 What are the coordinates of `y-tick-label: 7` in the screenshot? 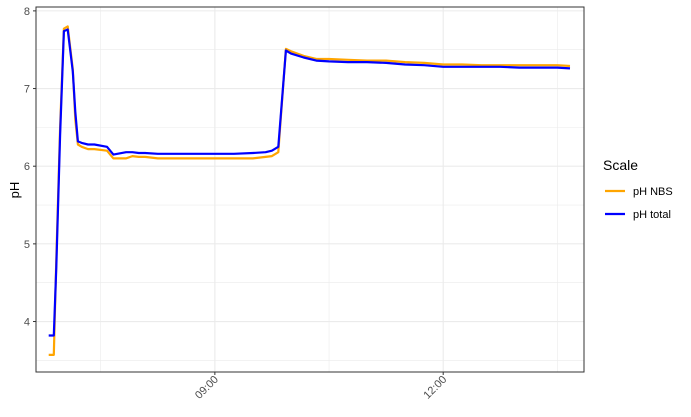 It's located at (27, 90).